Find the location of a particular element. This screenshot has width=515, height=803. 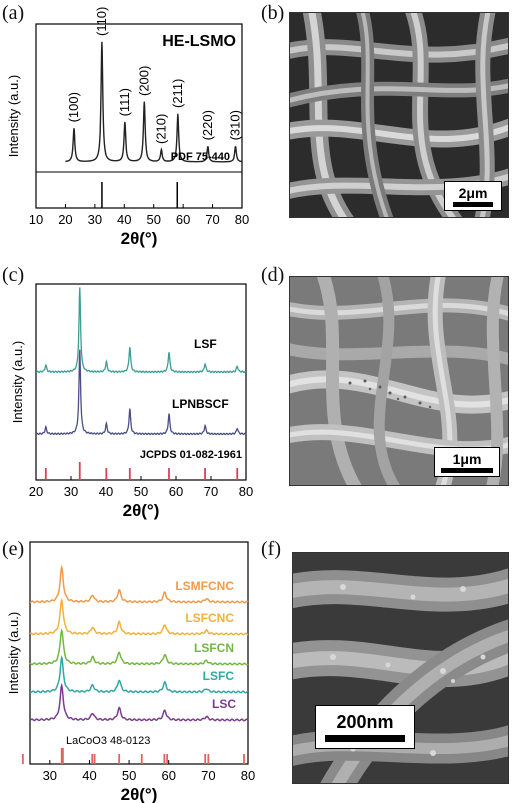

scale-bar-label-b: 2μm is located at coordinates (473, 192).